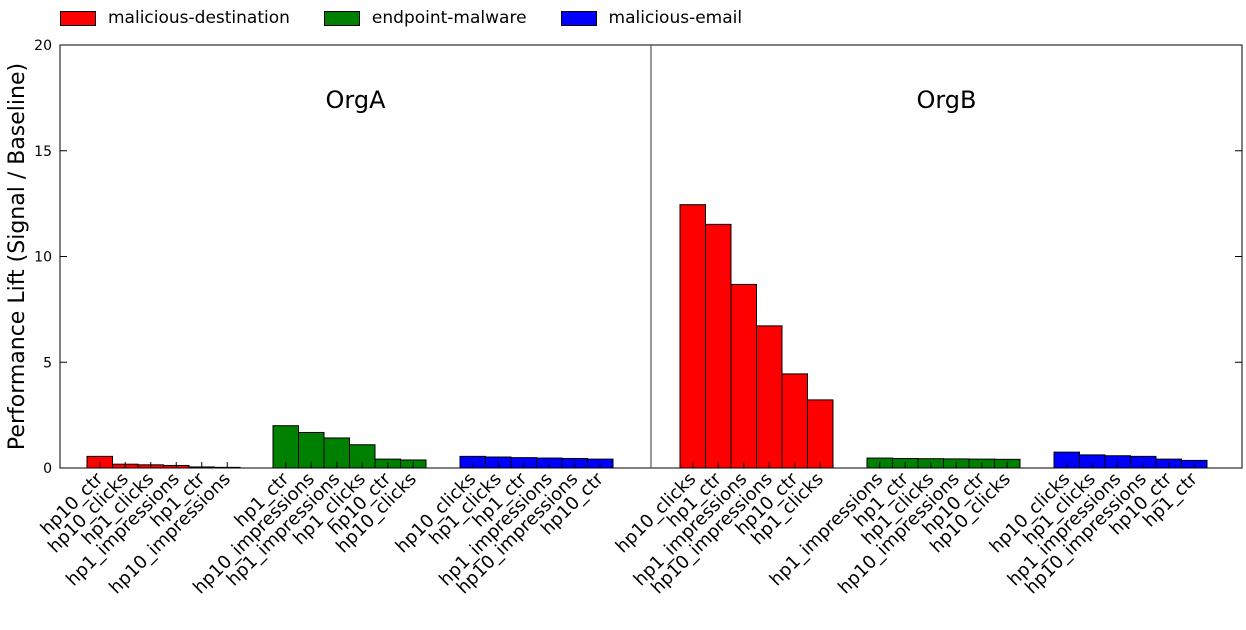 Image resolution: width=1246 pixels, height=630 pixels. I want to click on legend-item-malicious-email: malicious-email, so click(651, 18).